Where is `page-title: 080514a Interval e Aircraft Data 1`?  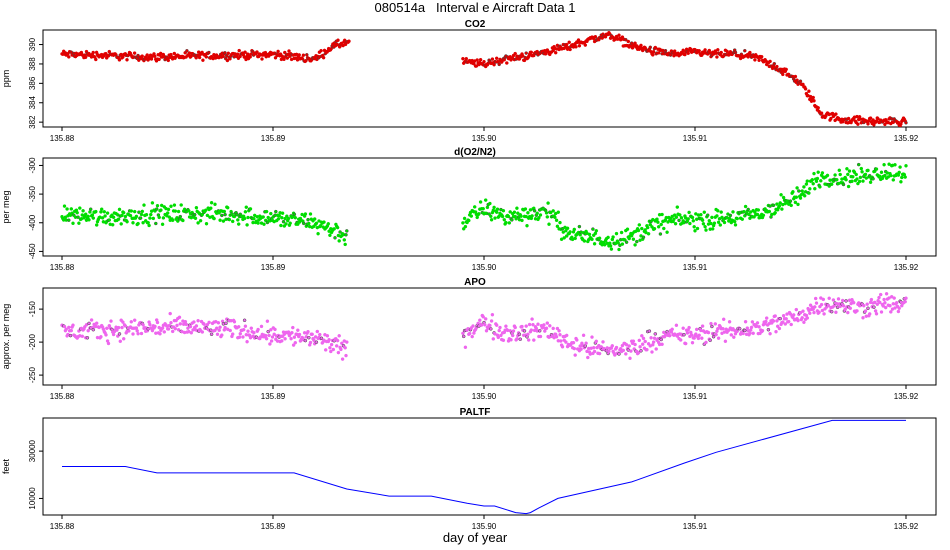 page-title: 080514a Interval e Aircraft Data 1 is located at coordinates (475, 7).